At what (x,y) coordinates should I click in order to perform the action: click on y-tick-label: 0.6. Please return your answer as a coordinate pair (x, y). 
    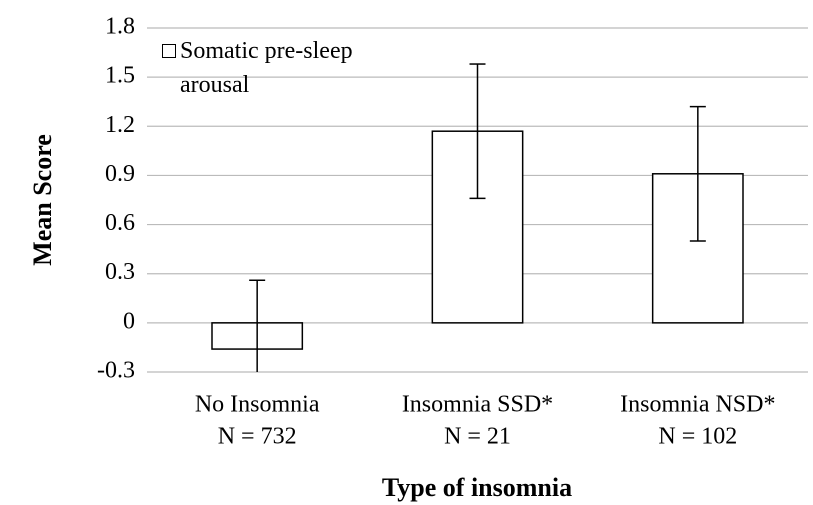
    Looking at the image, I should click on (120, 223).